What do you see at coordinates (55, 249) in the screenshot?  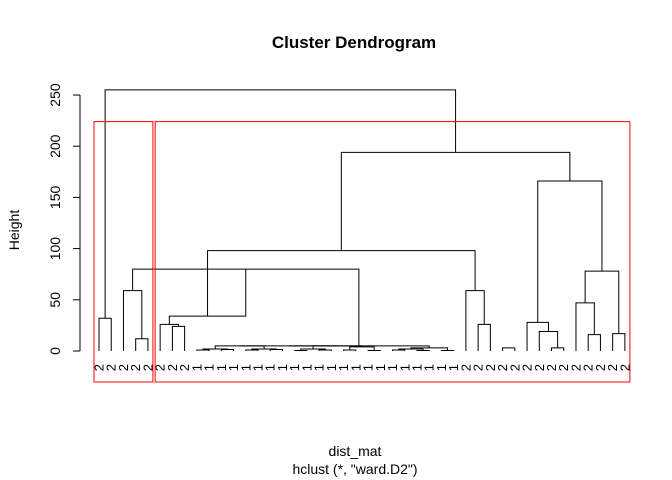 I see `y-tick-label: 100` at bounding box center [55, 249].